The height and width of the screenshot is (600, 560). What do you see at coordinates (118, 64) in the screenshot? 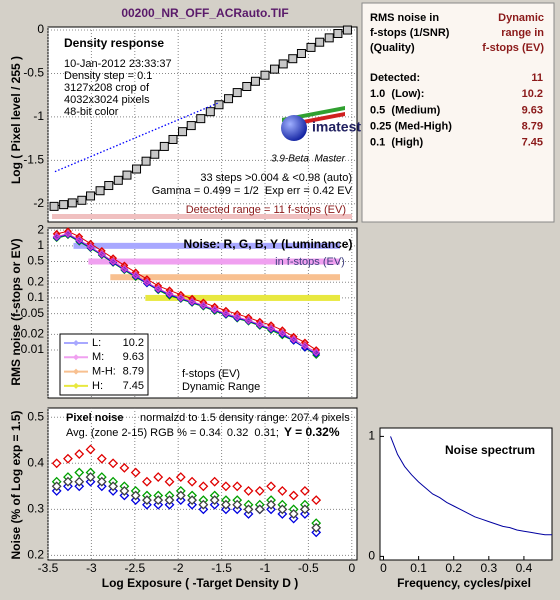
I see `note: 10-Jan-2012 23:33:37` at bounding box center [118, 64].